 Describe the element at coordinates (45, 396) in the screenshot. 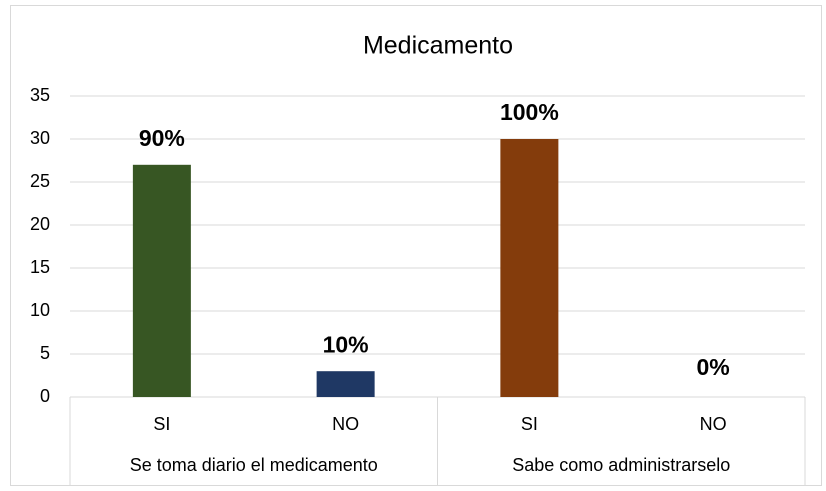

I see `y-tick-label: 0` at that location.